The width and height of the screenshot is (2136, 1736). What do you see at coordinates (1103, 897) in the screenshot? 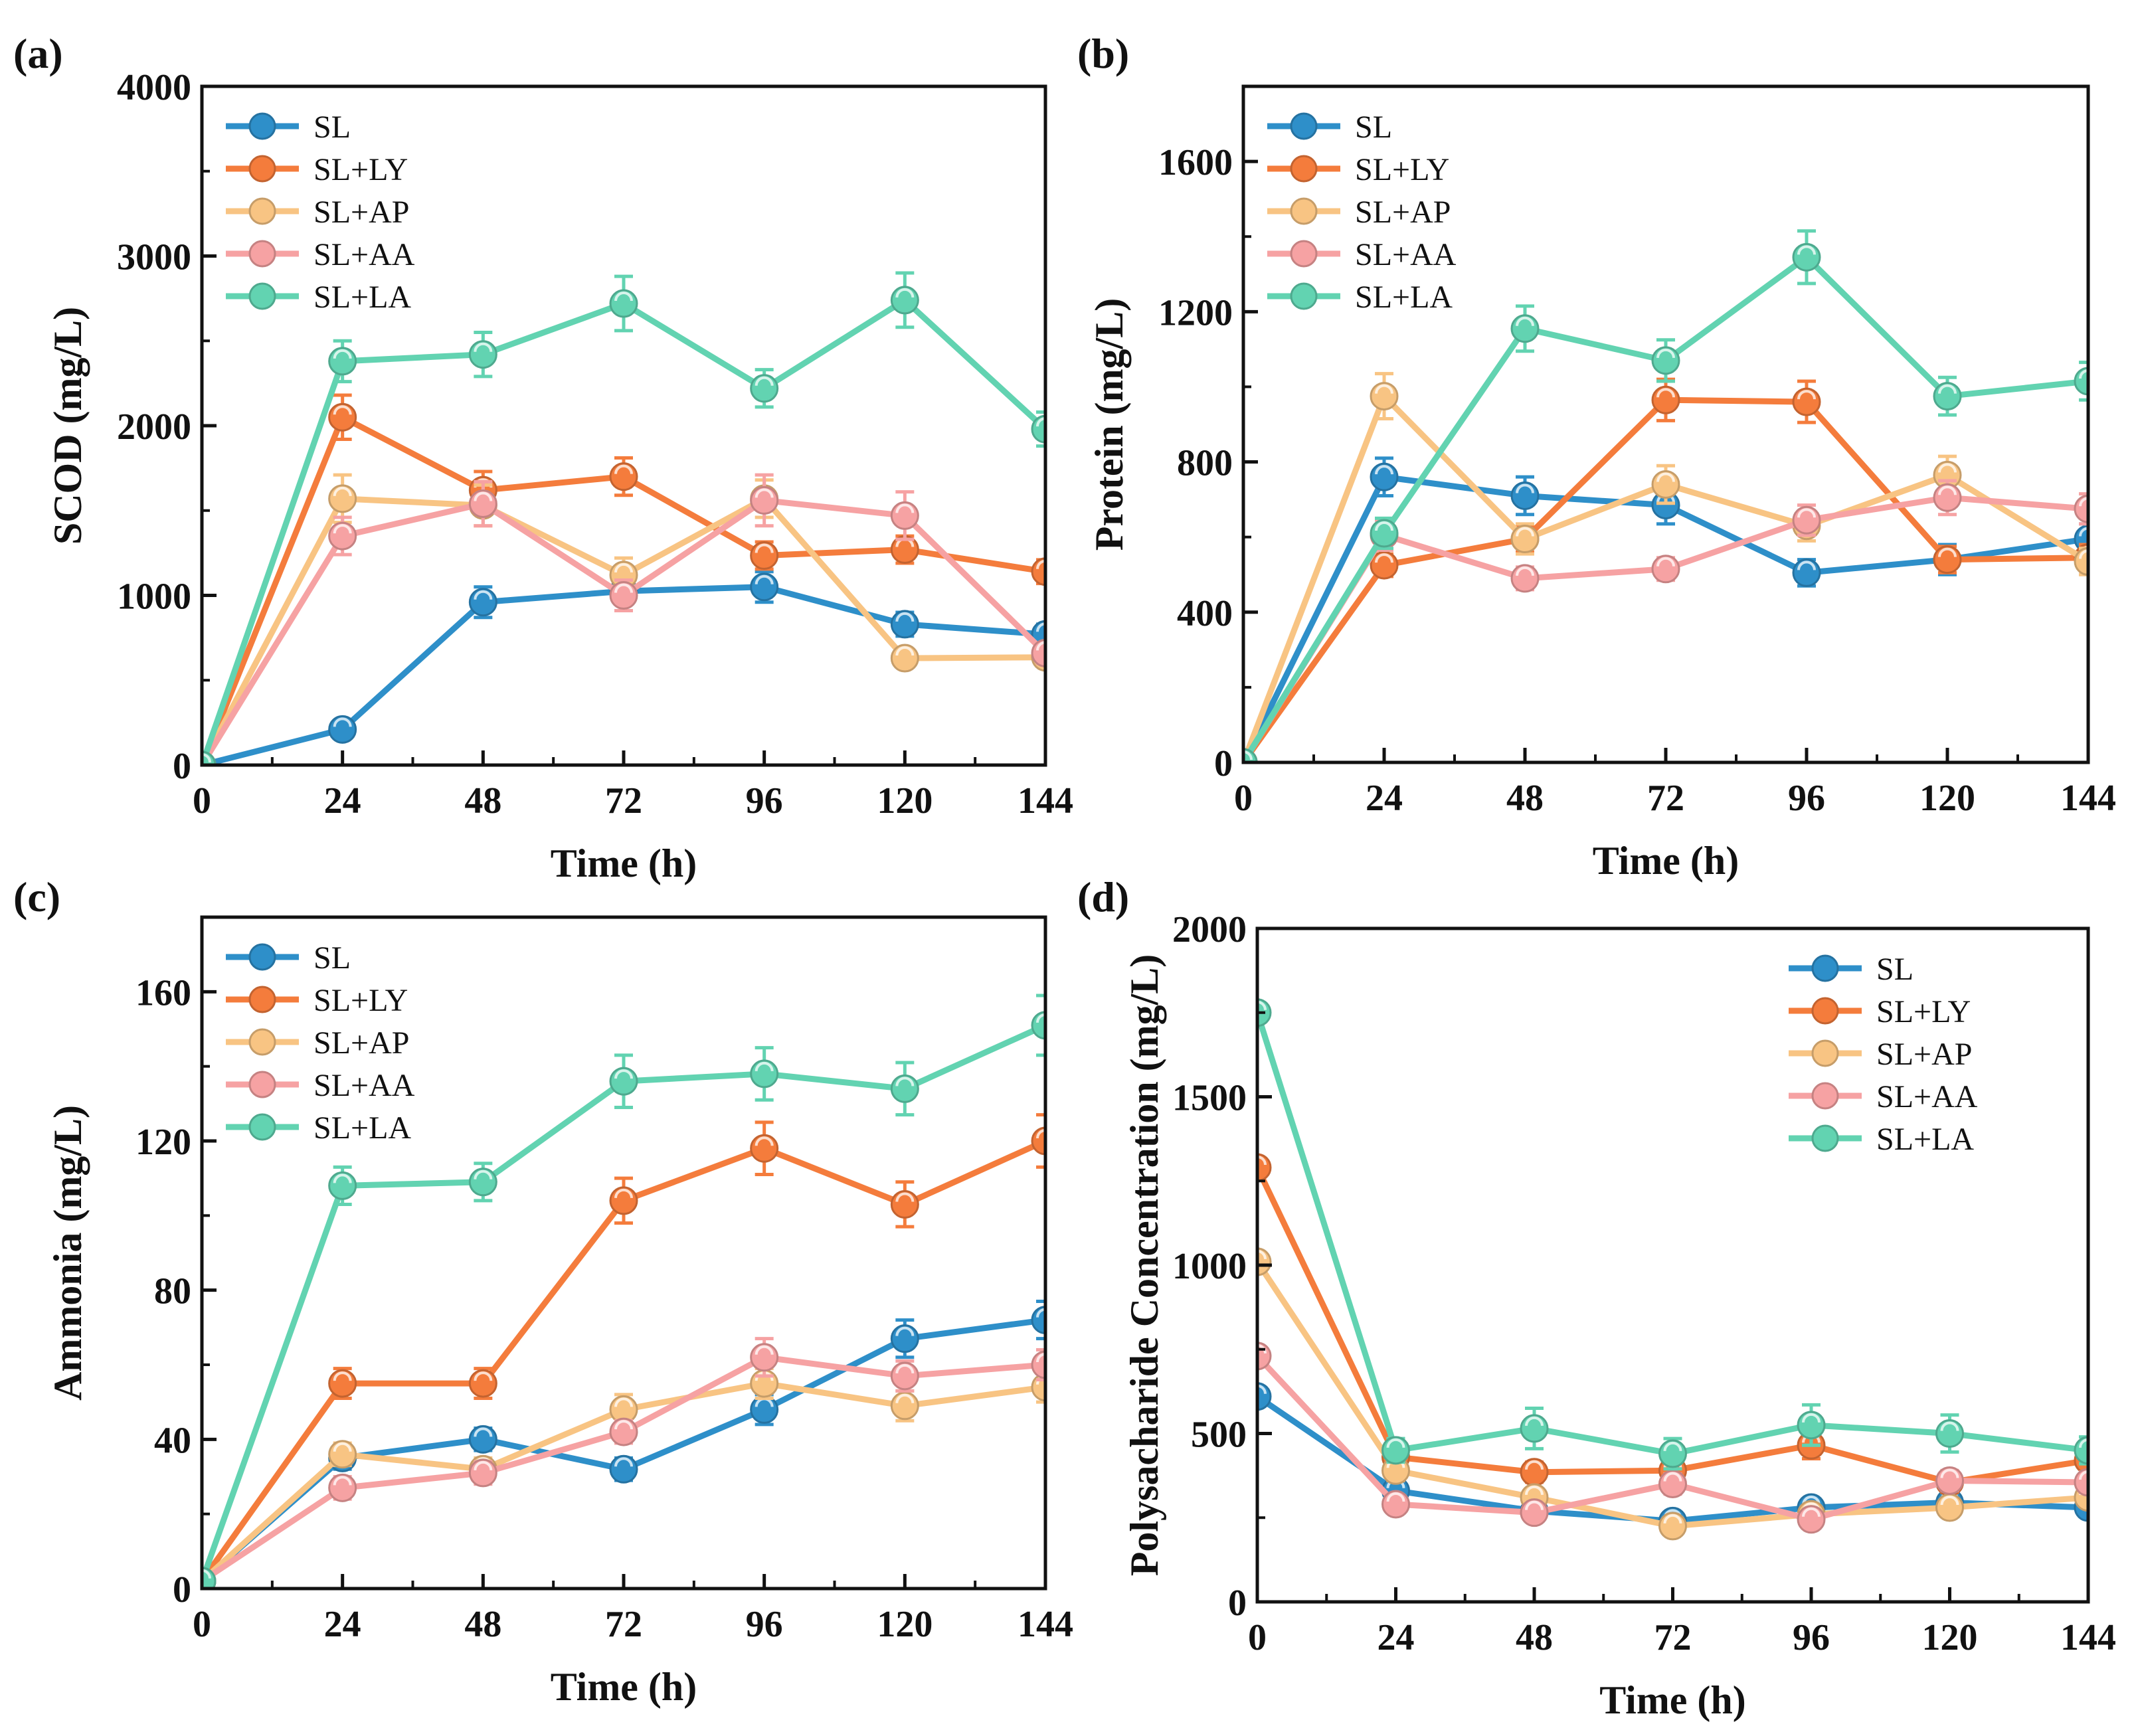
I see `panel-label: (d)` at bounding box center [1103, 897].